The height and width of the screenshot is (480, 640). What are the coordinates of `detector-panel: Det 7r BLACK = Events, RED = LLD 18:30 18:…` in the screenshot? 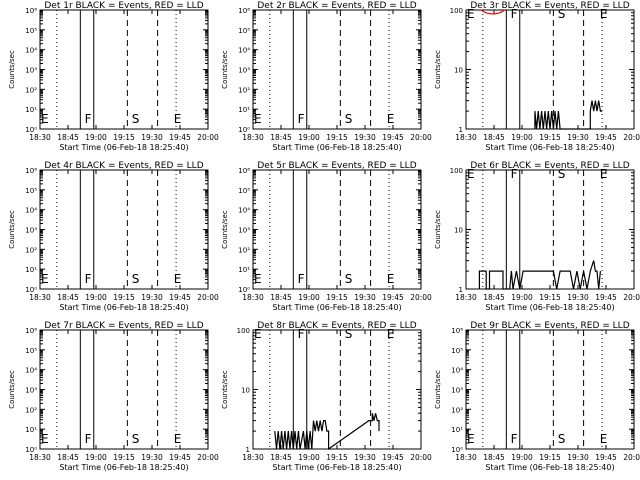 It's located at (113, 396).